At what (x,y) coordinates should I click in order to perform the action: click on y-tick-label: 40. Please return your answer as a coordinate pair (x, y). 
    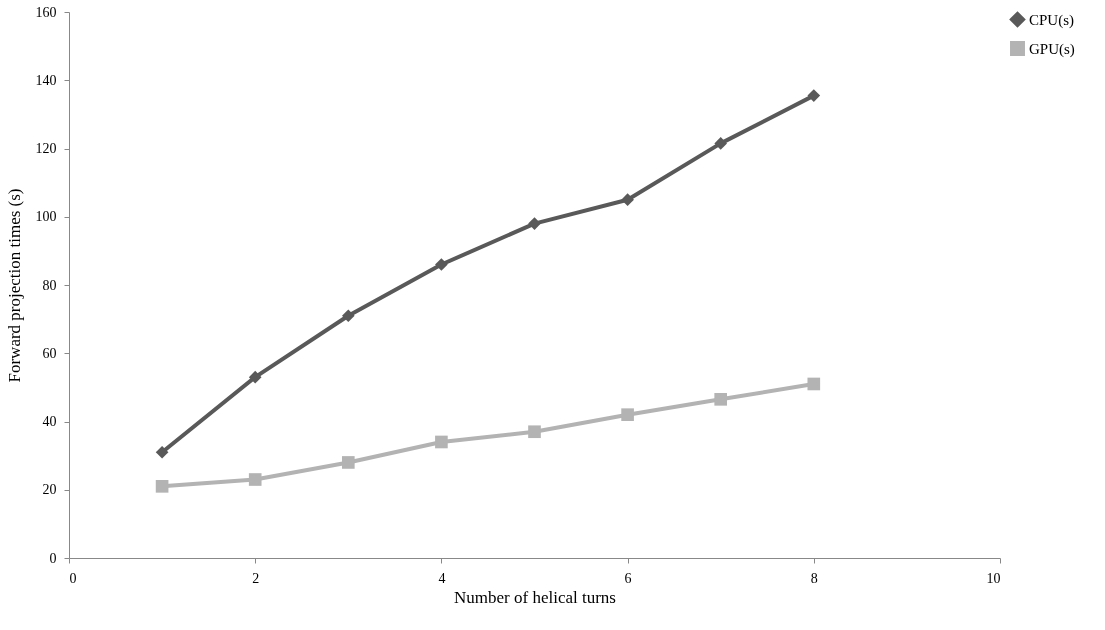
    Looking at the image, I should click on (49, 421).